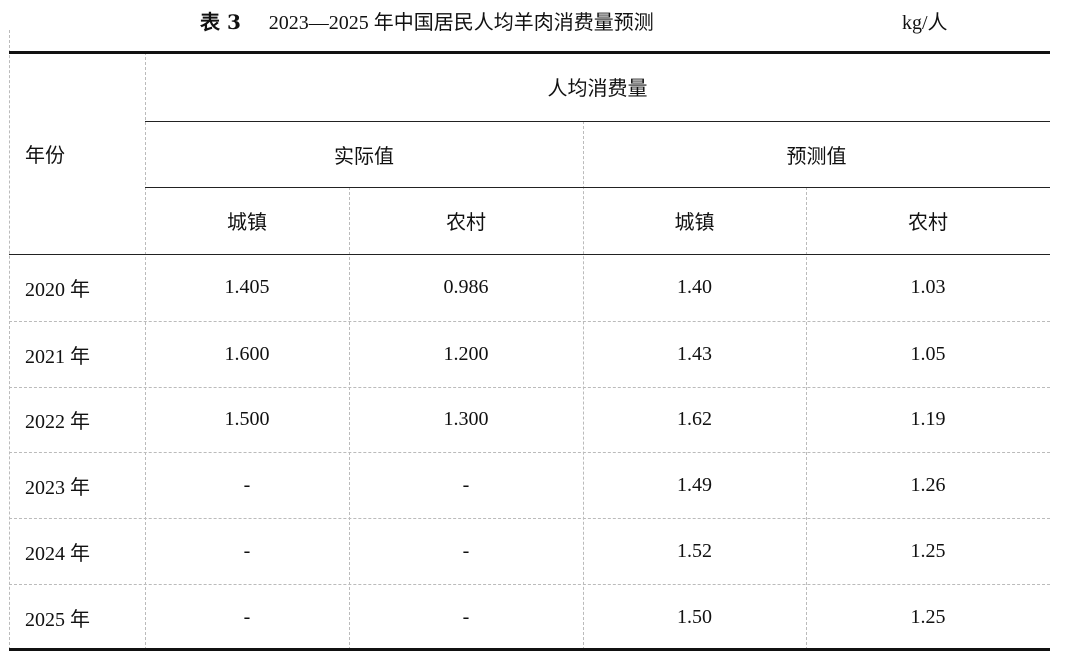  What do you see at coordinates (57, 619) in the screenshot?
I see `year-cell: 2025 年` at bounding box center [57, 619].